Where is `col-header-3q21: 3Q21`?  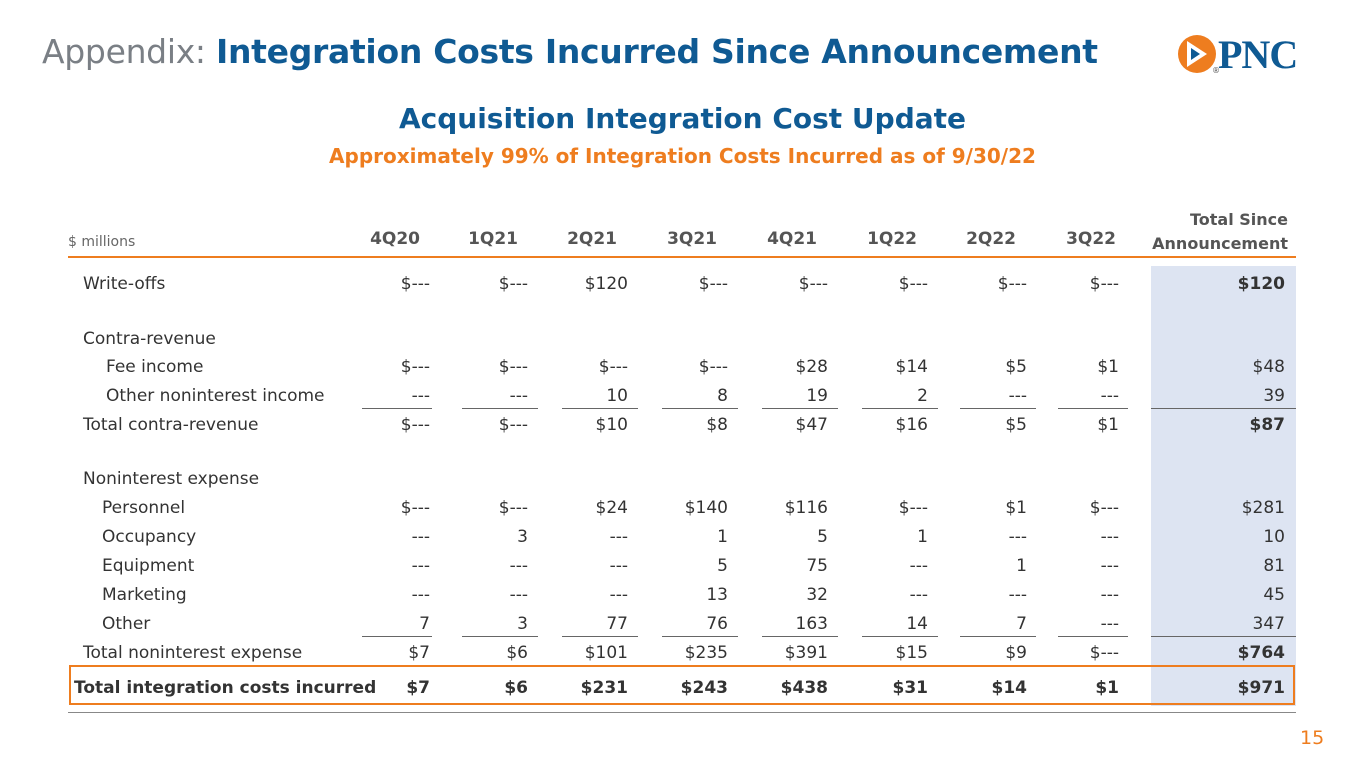
col-header-3q21: 3Q21 is located at coordinates (692, 239).